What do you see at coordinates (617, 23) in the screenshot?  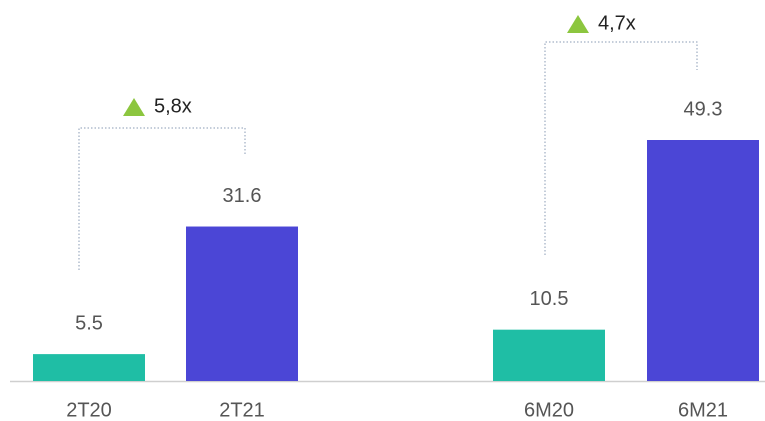 I see `annotation: 4,7x` at bounding box center [617, 23].